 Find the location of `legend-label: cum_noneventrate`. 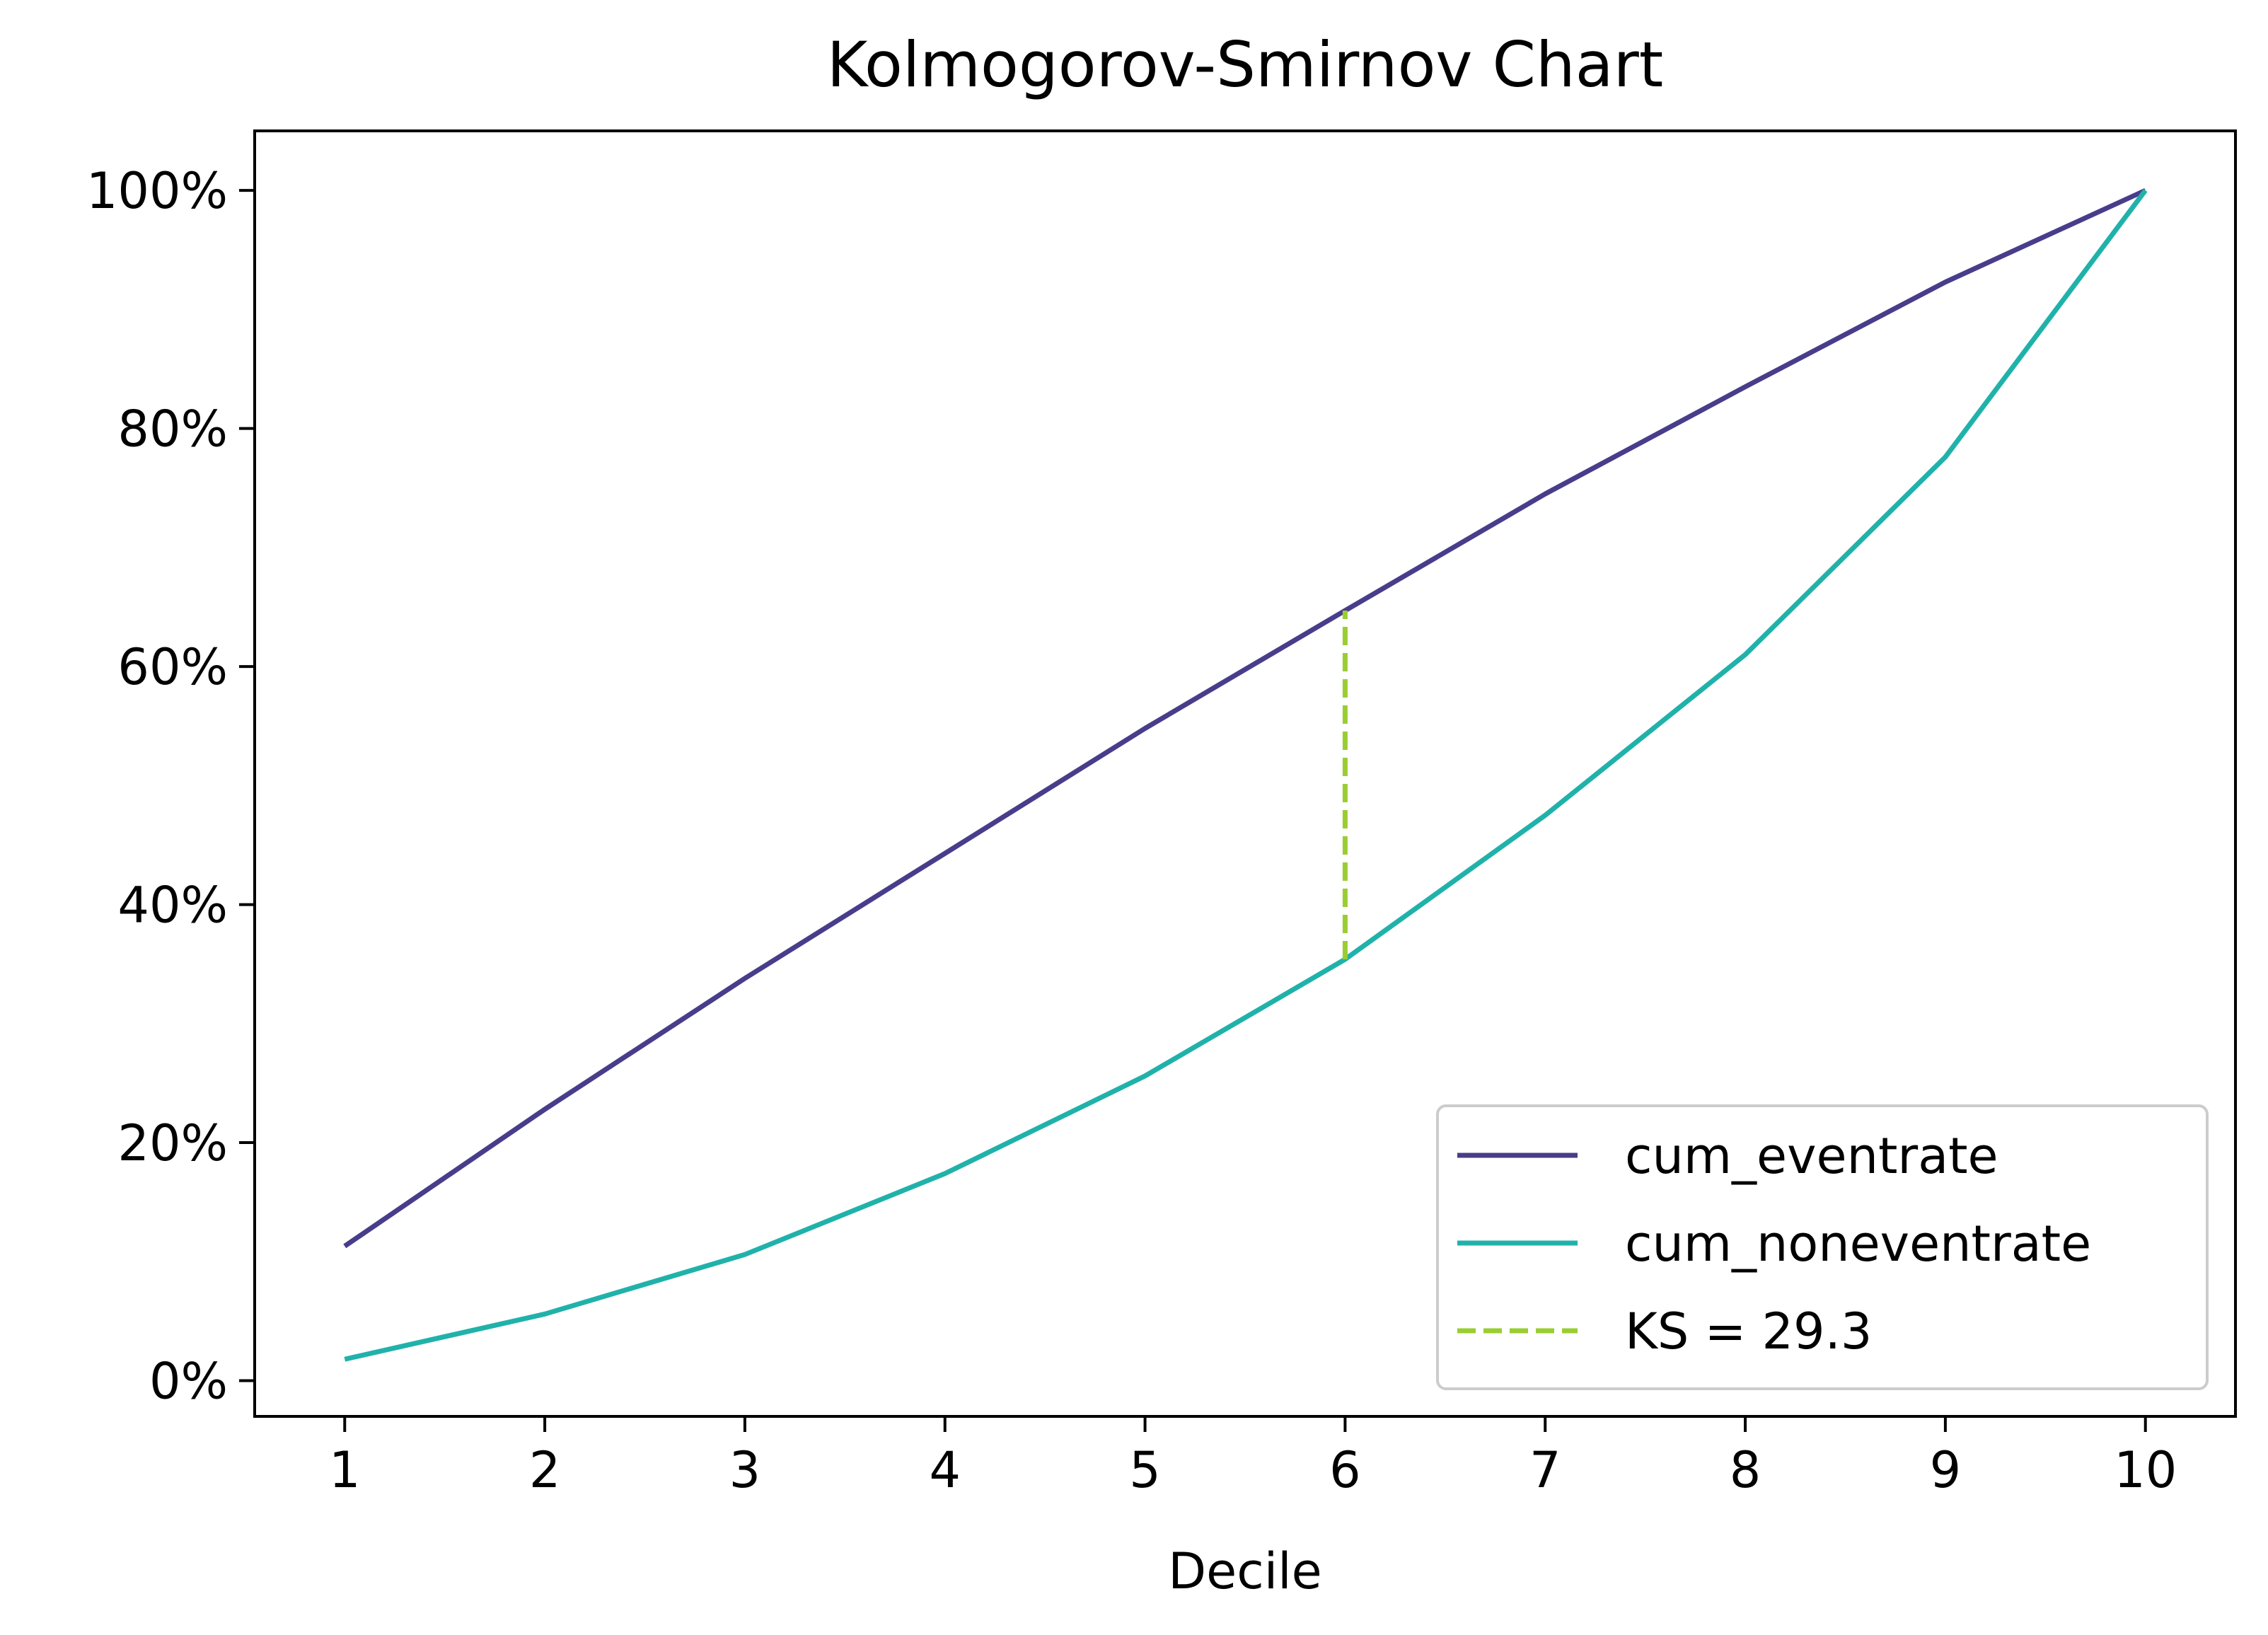

legend-label: cum_noneventrate is located at coordinates (1858, 1244).